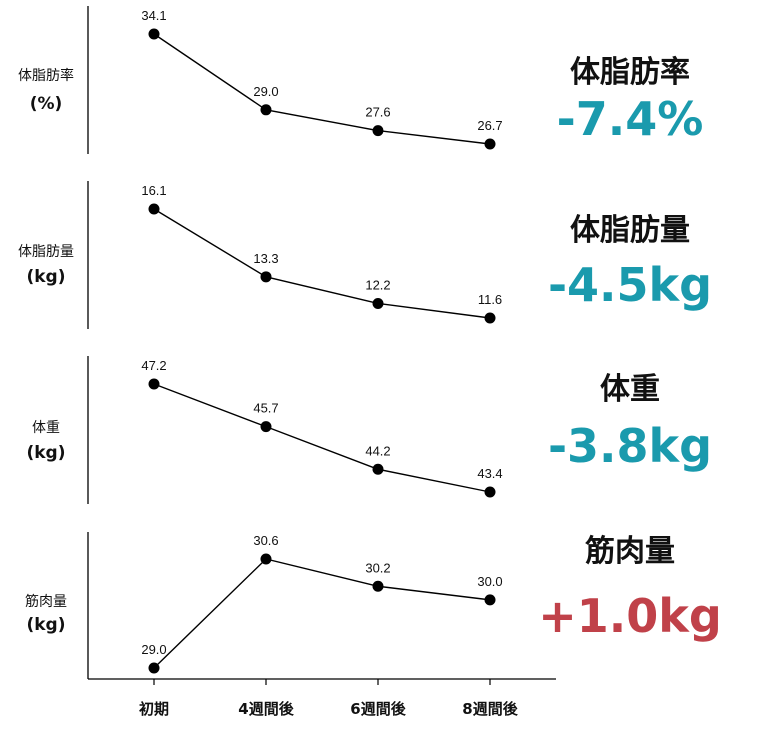 The height and width of the screenshot is (742, 776). I want to click on data-label: 30.6, so click(265, 540).